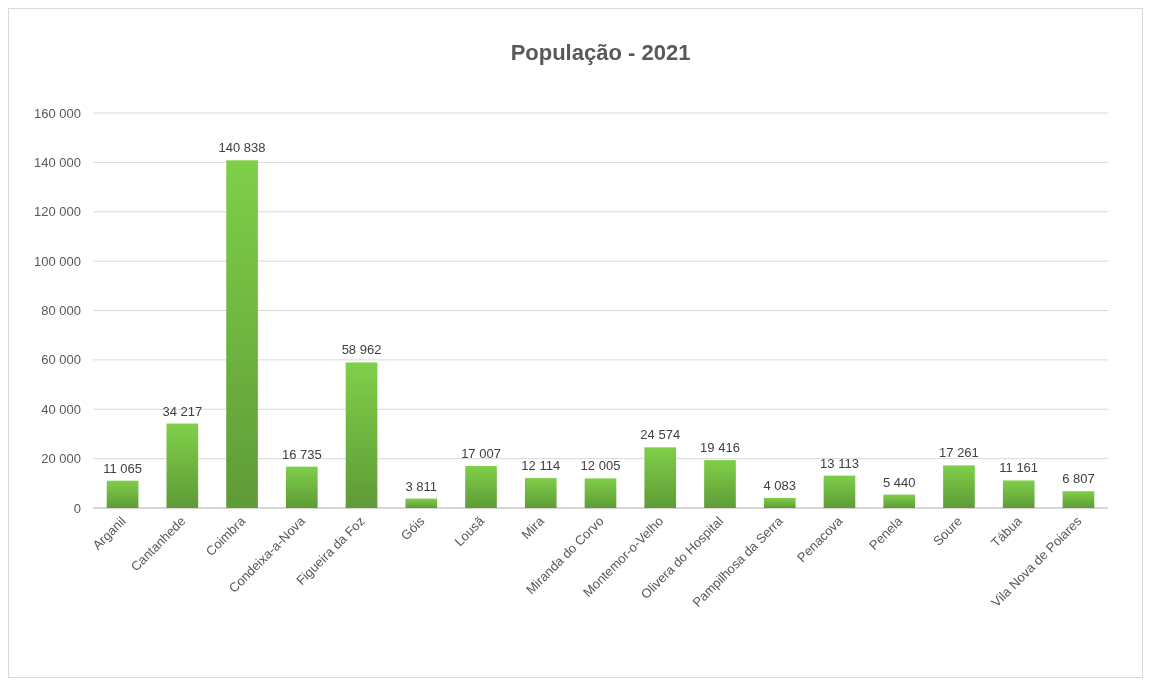 The height and width of the screenshot is (686, 1151). Describe the element at coordinates (899, 482) in the screenshot. I see `data-label: 5 440` at that location.